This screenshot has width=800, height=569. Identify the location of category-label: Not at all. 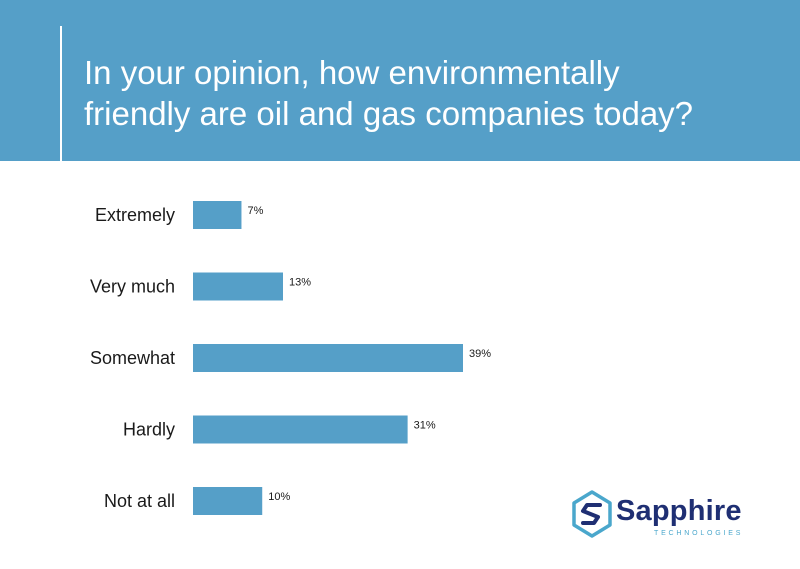
(139, 501).